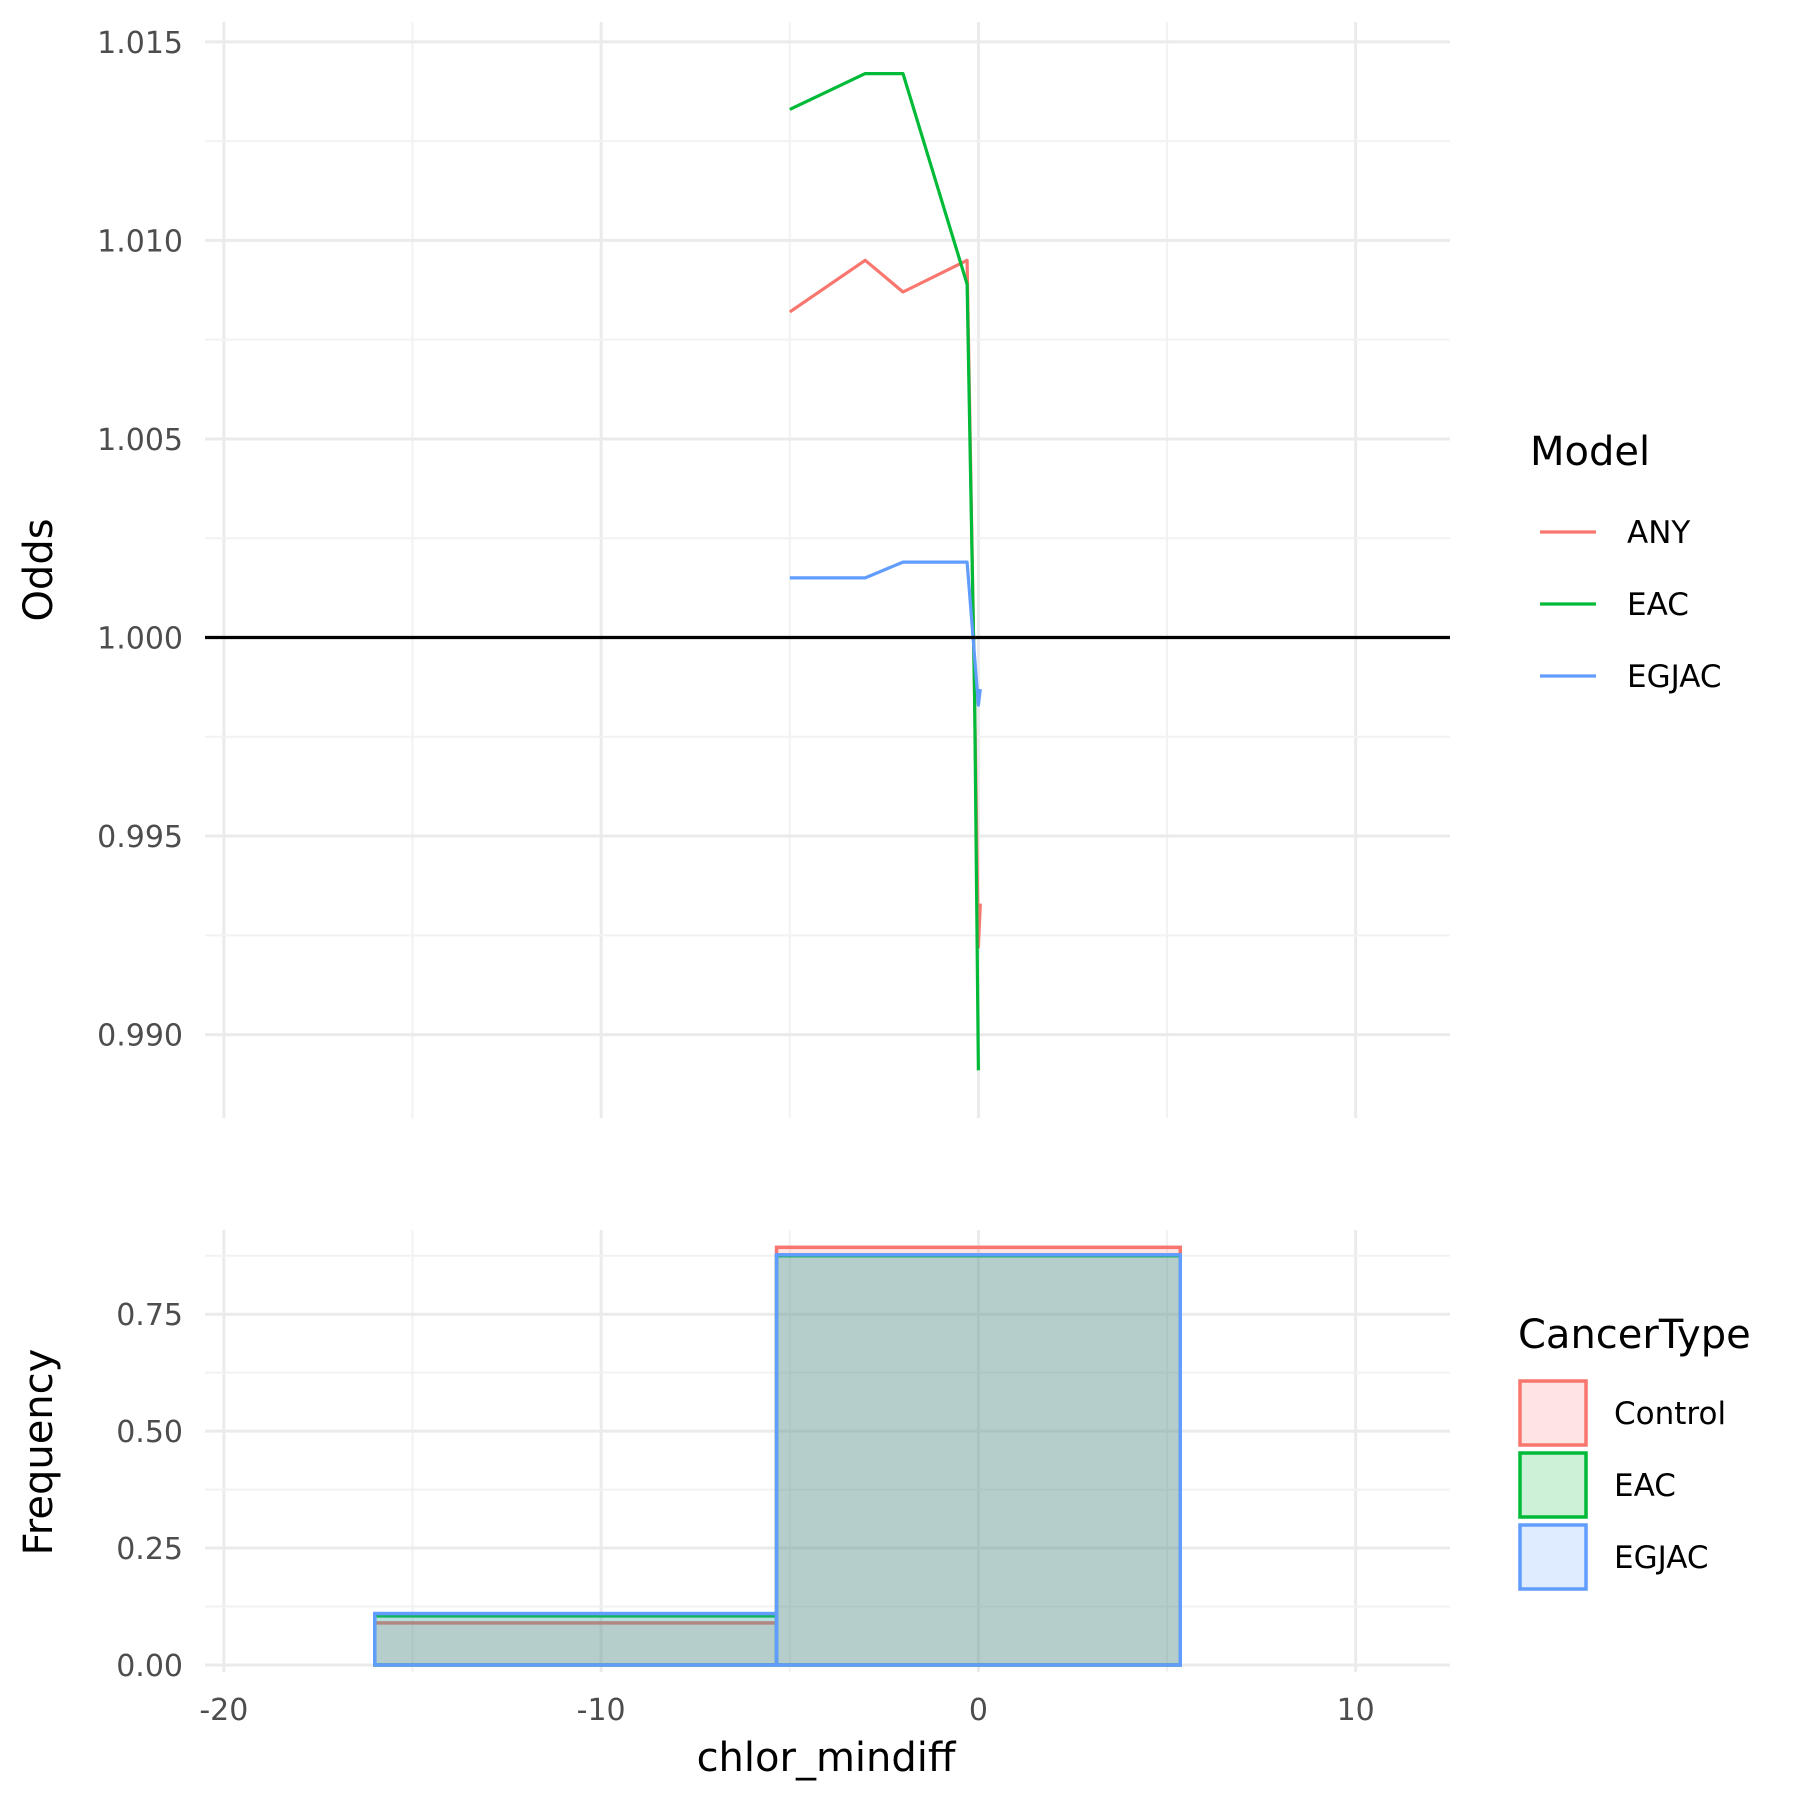  Describe the element at coordinates (885, 633) in the screenshot. I see `odds-line-egjac` at that location.